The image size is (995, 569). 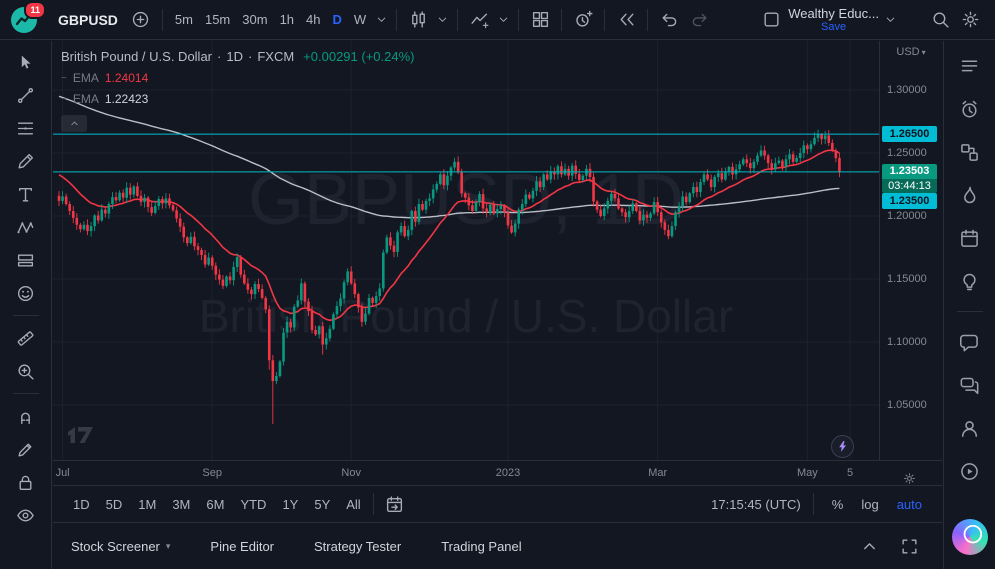 I want to click on tool-parallel-channel-icon, so click(x=26, y=128).